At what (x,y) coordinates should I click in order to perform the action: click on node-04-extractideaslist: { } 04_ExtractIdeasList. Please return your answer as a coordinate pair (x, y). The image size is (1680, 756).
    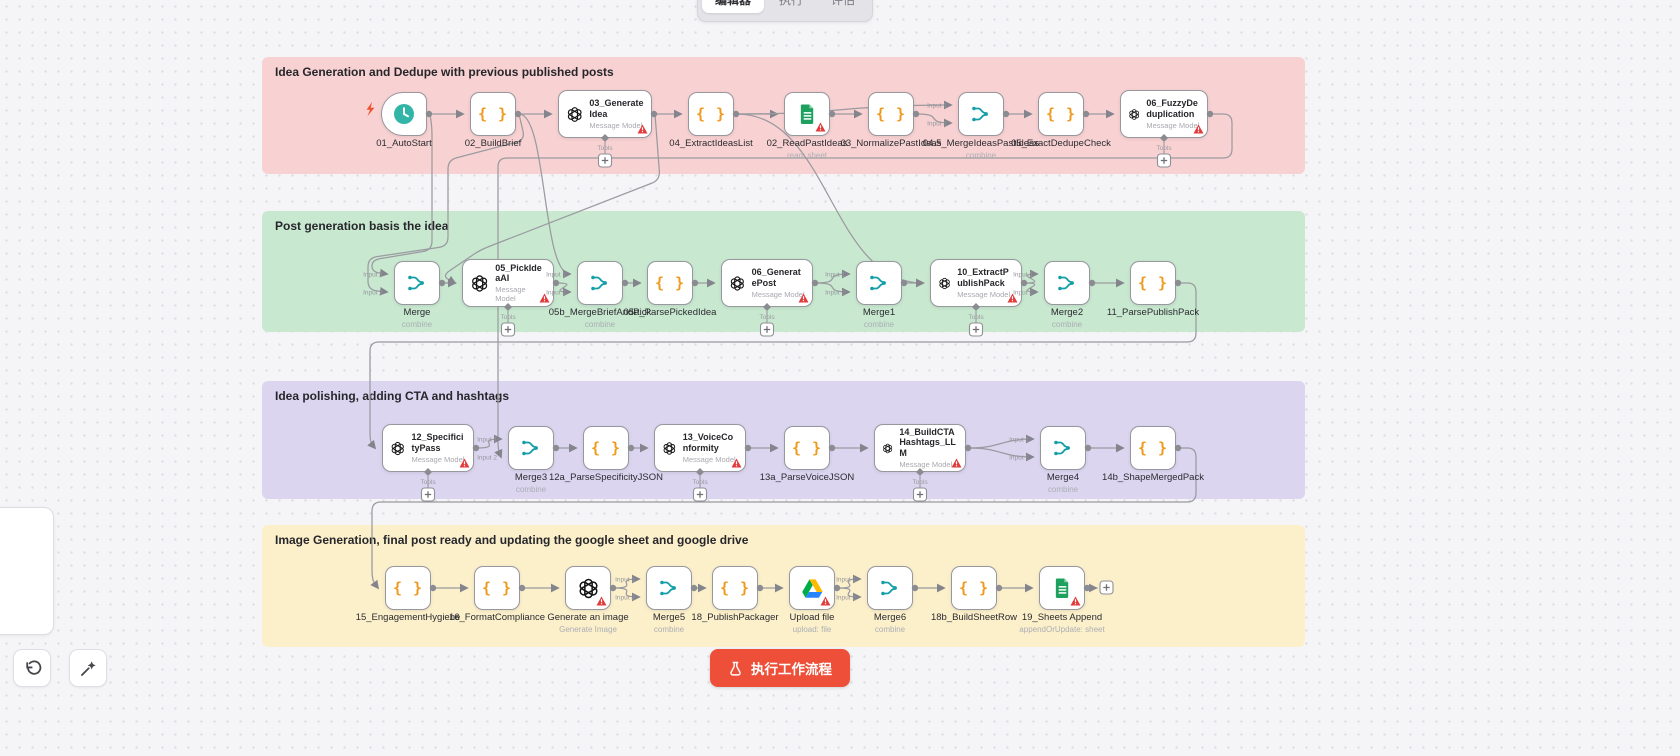
    Looking at the image, I should click on (711, 120).